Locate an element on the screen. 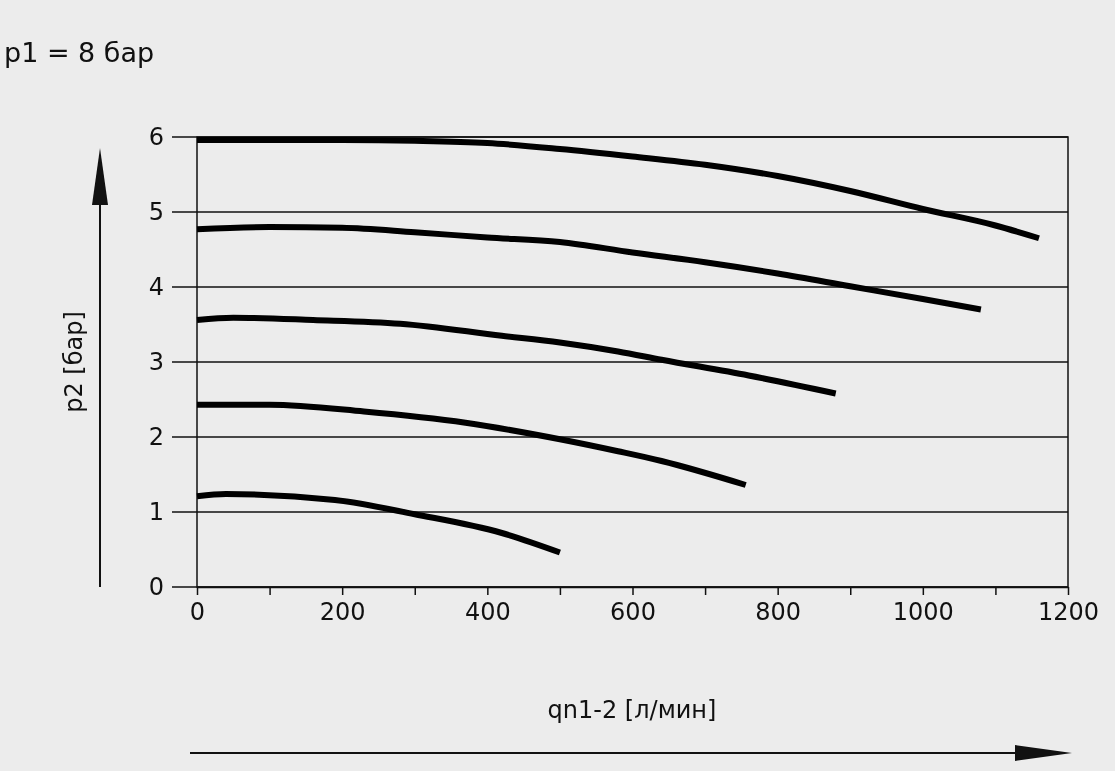 The height and width of the screenshot is (771, 1115). x-axis-title: qn1-2 [л/мин] is located at coordinates (632, 710).